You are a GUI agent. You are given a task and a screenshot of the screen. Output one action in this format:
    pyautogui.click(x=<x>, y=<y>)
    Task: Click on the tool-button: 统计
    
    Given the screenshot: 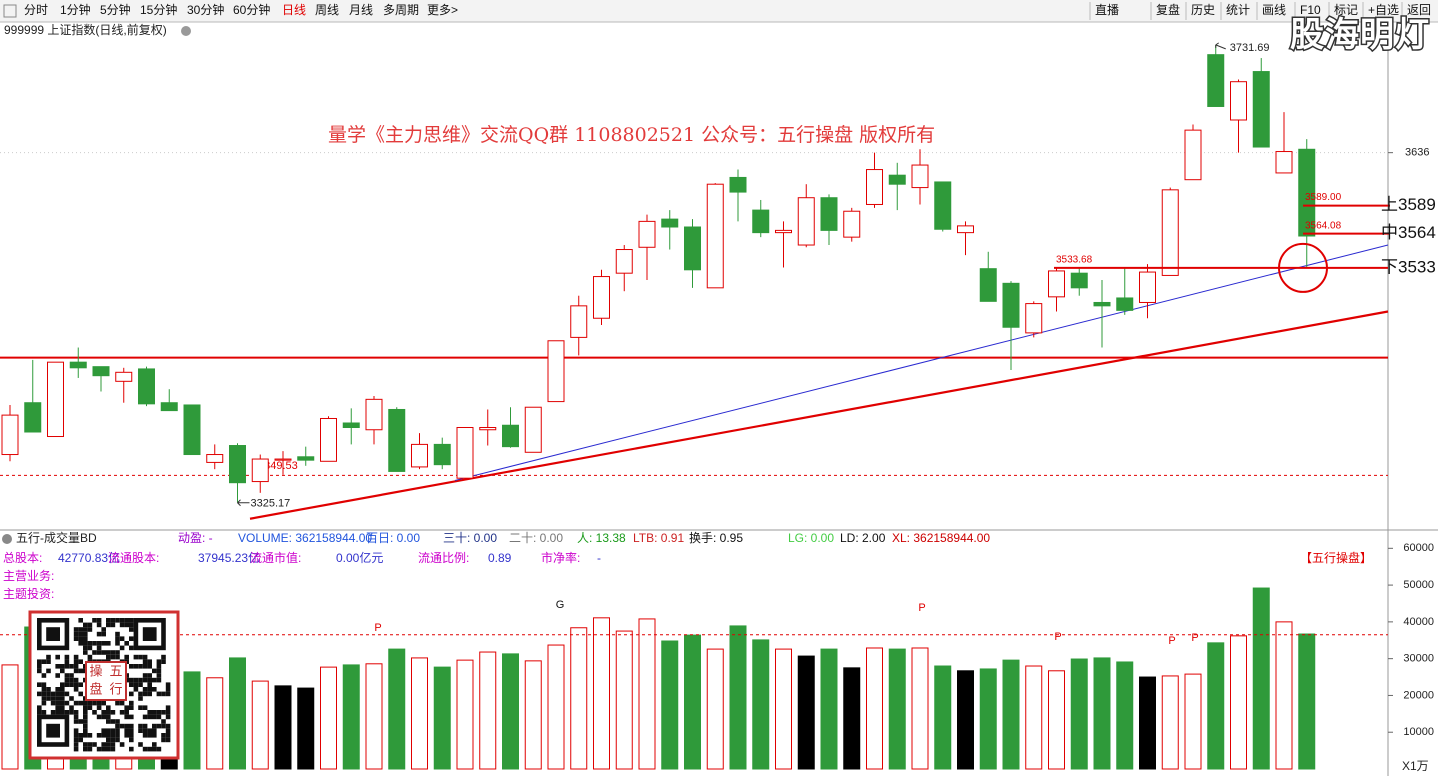 What is the action you would take?
    pyautogui.click(x=1238, y=10)
    